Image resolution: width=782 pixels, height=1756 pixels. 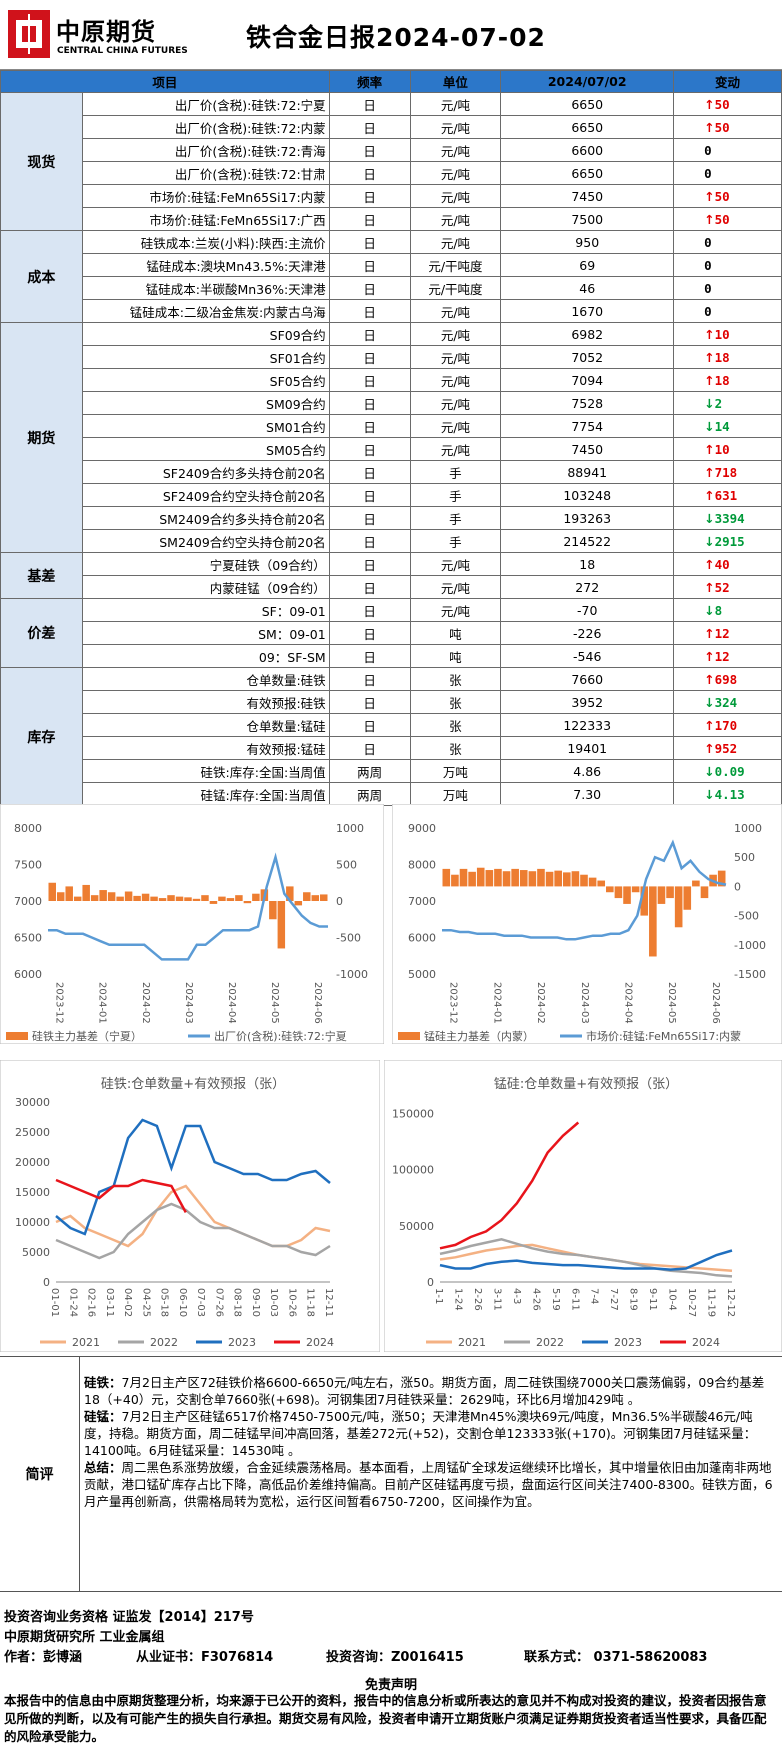 What do you see at coordinates (616, 1657) in the screenshot?
I see `contact-phone: 联系方式： 0371-58620083` at bounding box center [616, 1657].